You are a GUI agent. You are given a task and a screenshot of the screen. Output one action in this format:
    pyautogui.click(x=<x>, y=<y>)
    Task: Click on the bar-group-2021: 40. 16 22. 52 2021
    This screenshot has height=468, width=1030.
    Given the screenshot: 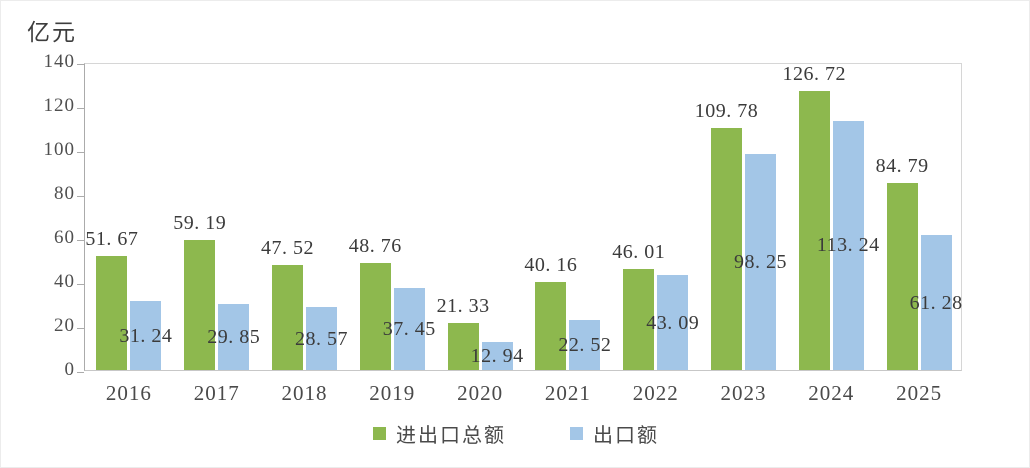 What is the action you would take?
    pyautogui.click(x=568, y=234)
    